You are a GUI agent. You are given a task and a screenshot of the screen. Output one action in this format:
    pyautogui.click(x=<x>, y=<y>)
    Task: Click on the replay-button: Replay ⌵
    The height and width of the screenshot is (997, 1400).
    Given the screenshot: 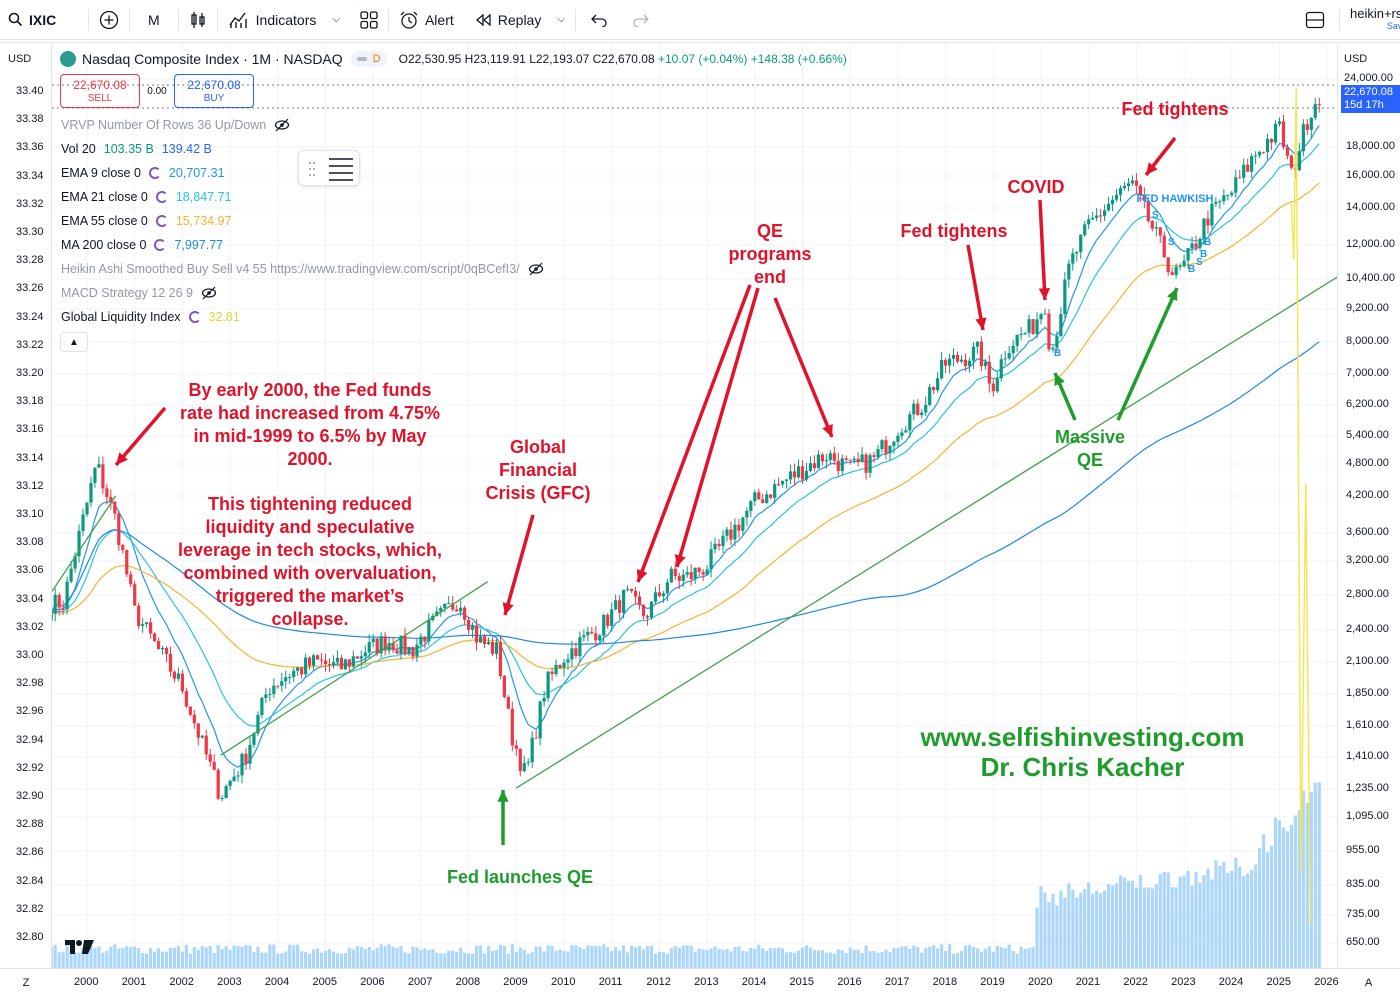 What is the action you would take?
    pyautogui.click(x=519, y=20)
    